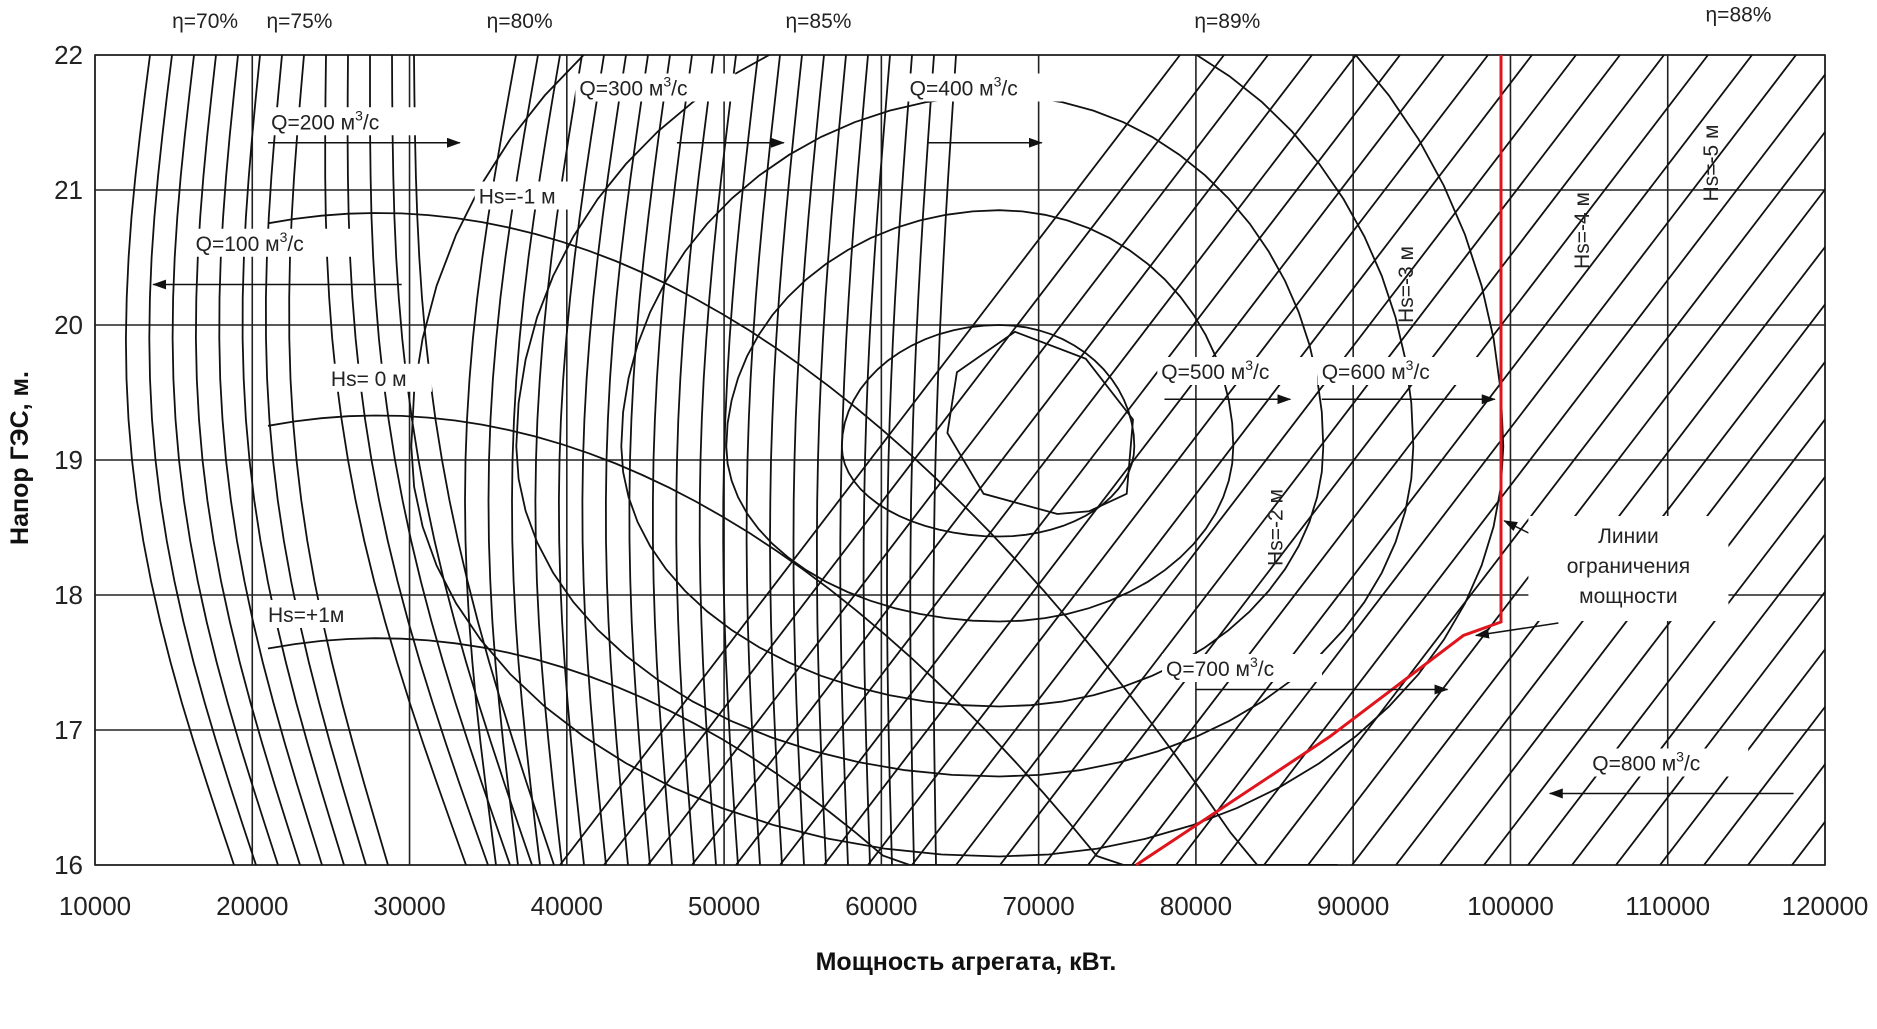 The image size is (1877, 1029). I want to click on suction-height-curve, so click(802, 751).